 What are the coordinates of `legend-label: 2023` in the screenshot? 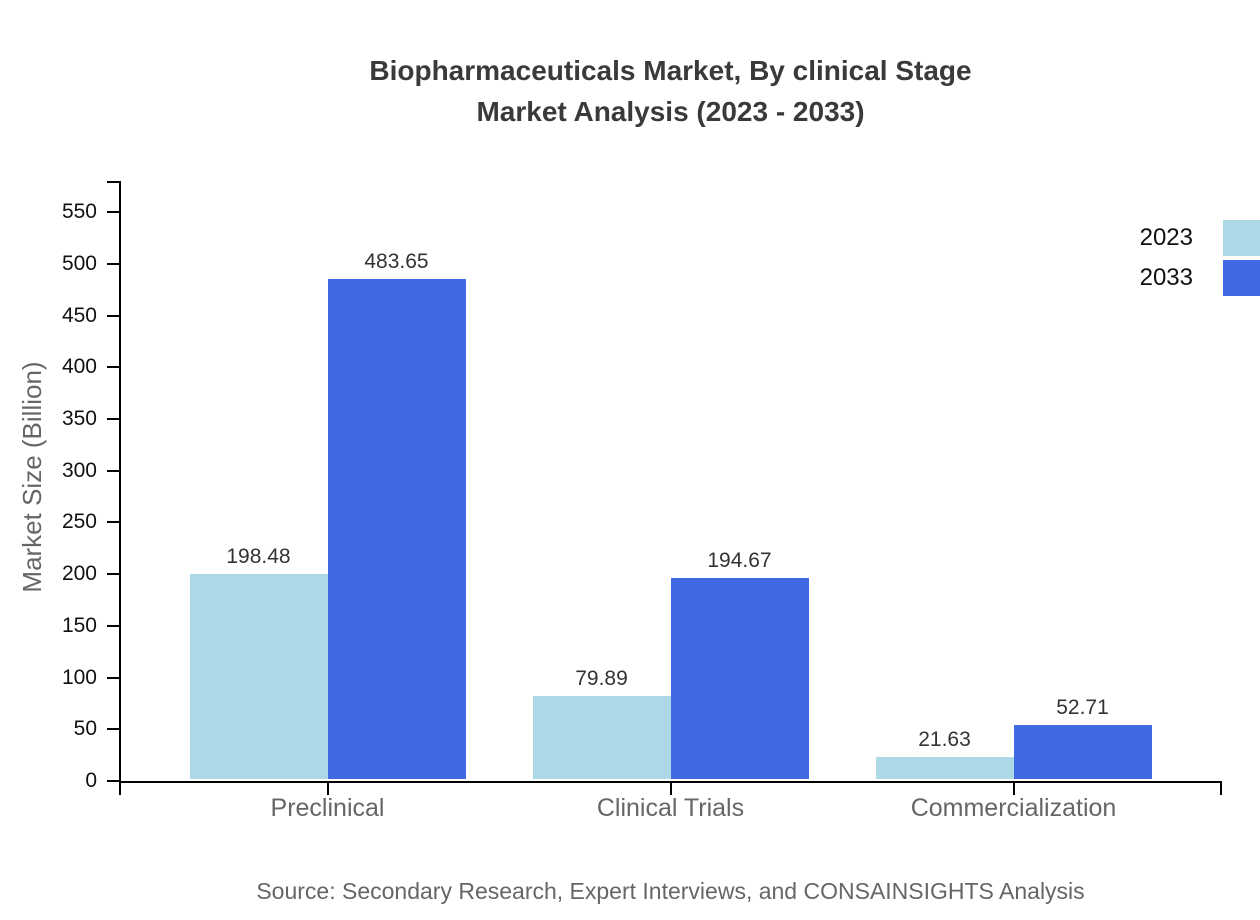 It's located at (1166, 237).